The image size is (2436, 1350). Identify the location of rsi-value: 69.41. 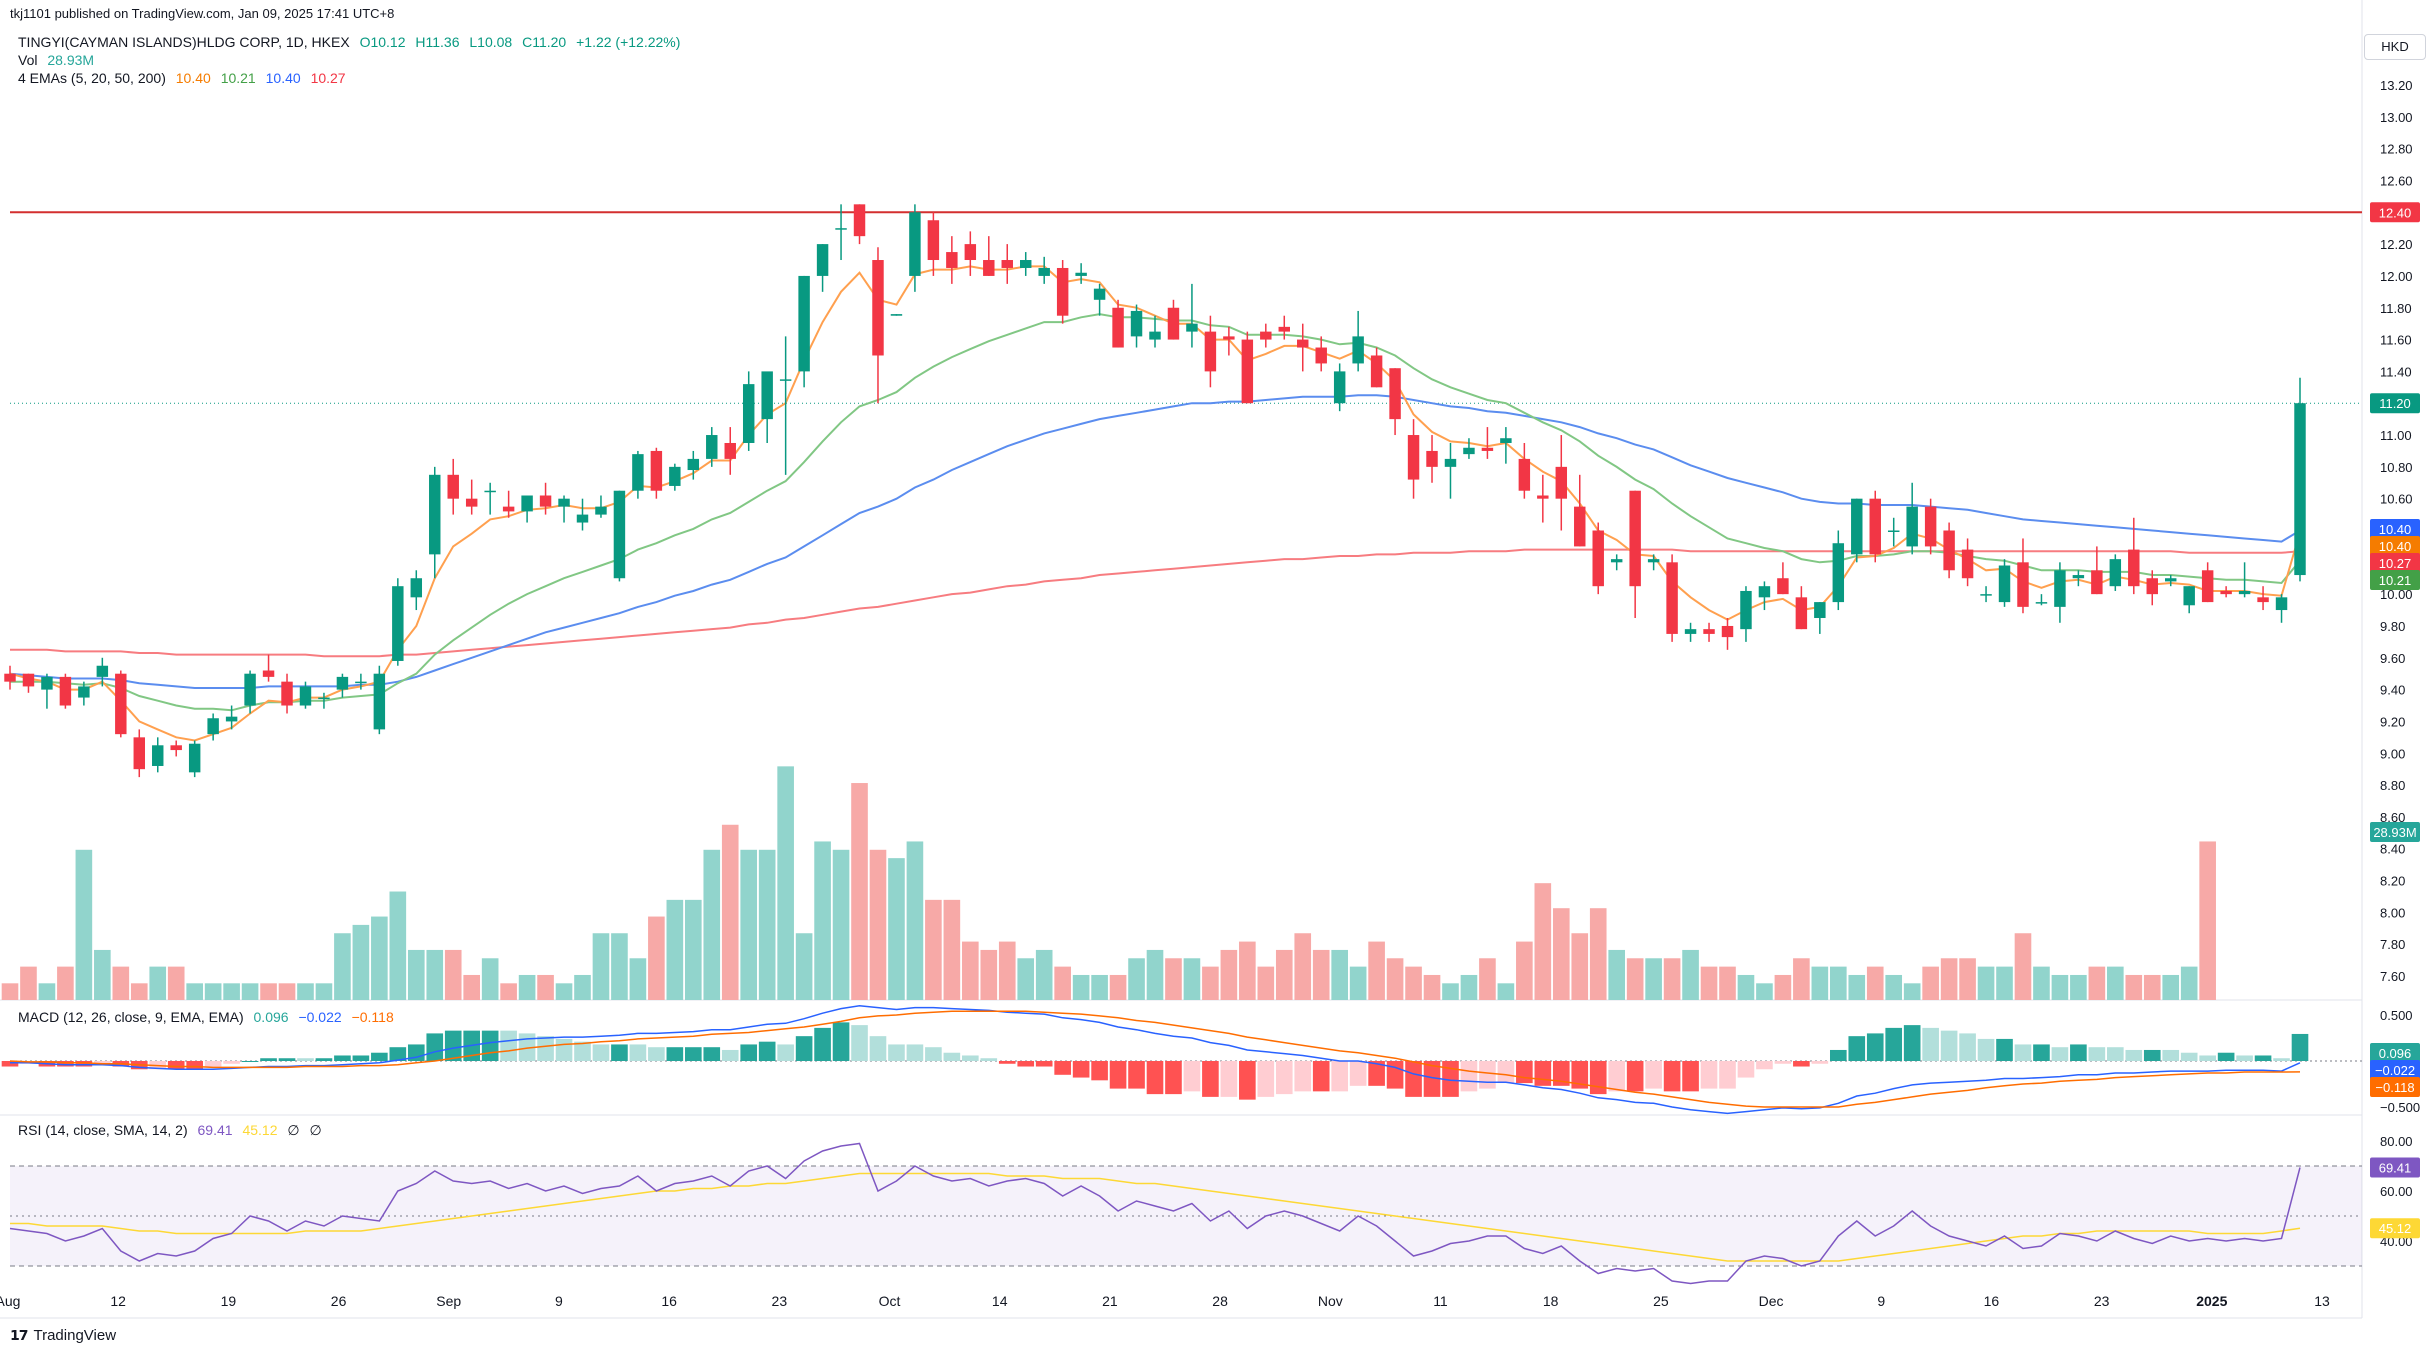
(215, 1130).